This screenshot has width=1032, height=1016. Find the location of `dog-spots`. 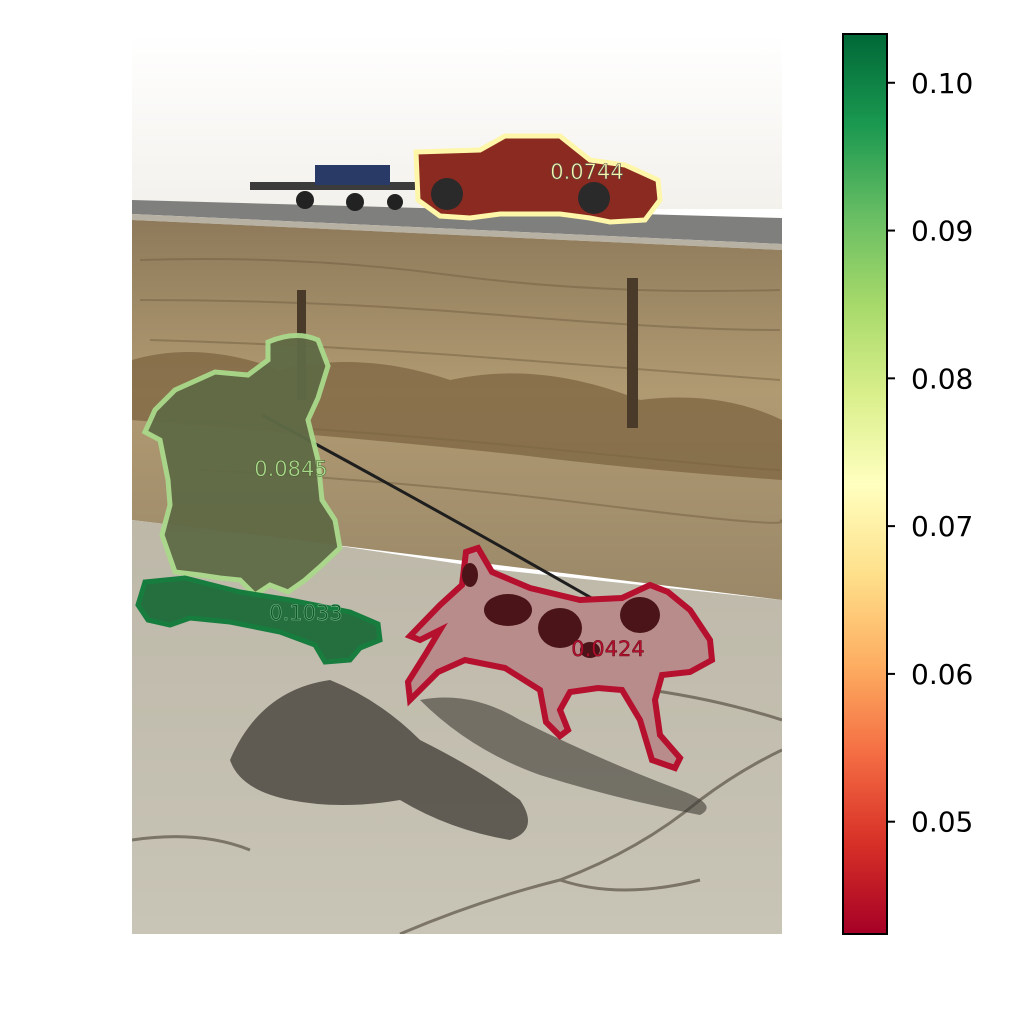

dog-spots is located at coordinates (561, 610).